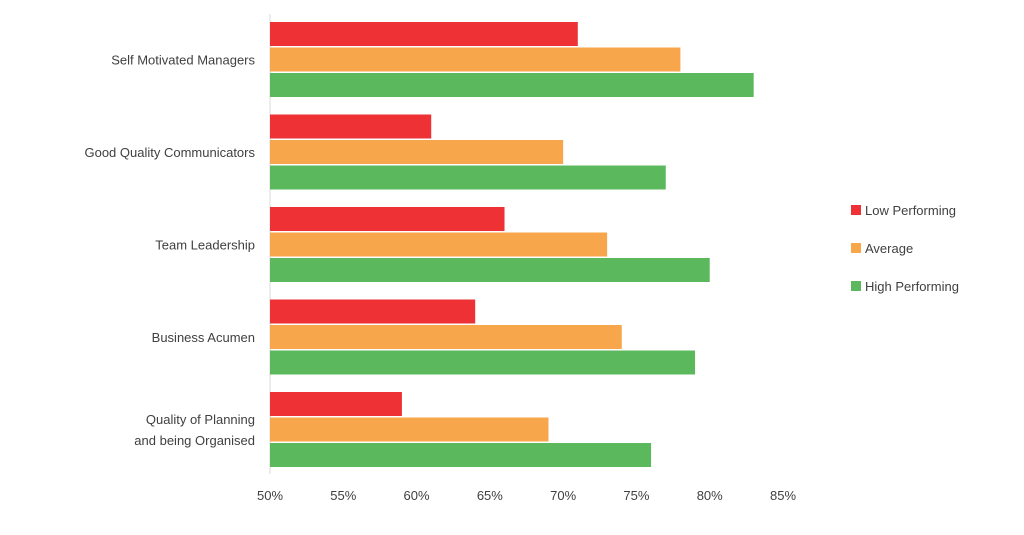 This screenshot has width=1024, height=535. What do you see at coordinates (710, 495) in the screenshot?
I see `x-tick-label: 80%` at bounding box center [710, 495].